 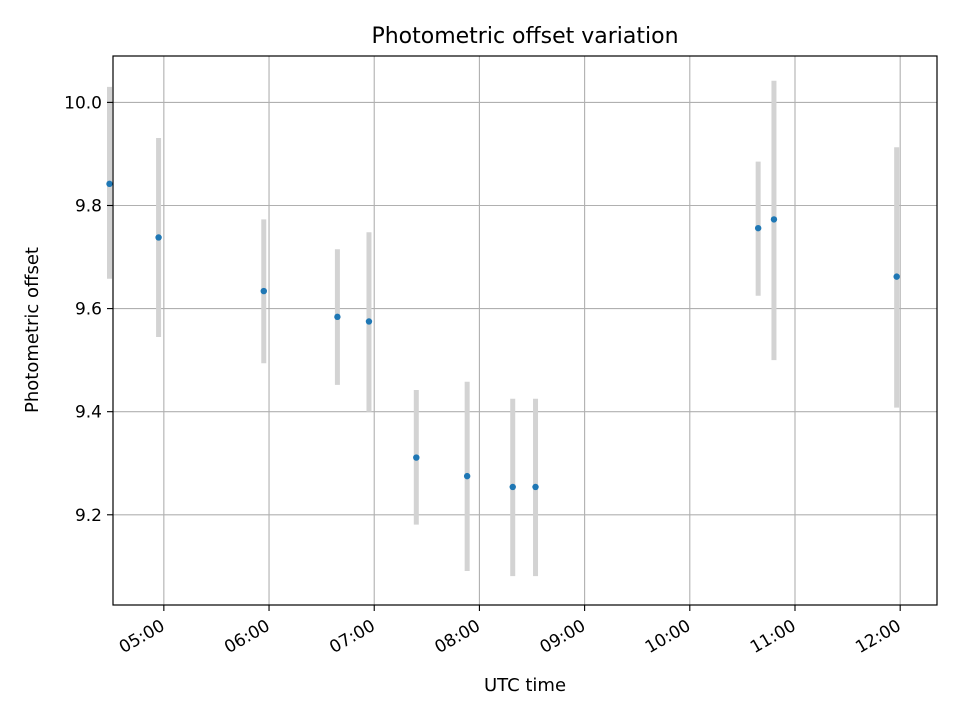 I want to click on y-tick-label: 9.6, so click(x=88, y=310).